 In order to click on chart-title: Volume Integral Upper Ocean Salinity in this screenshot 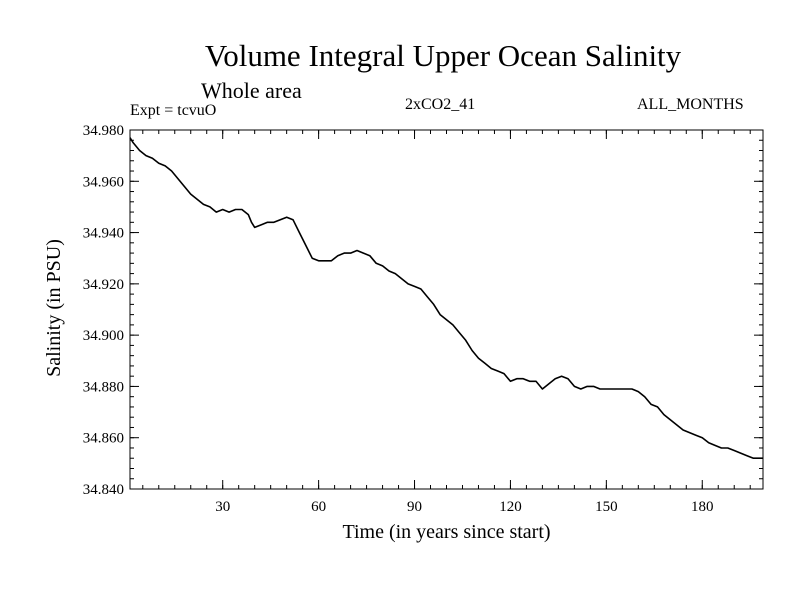, I will do `click(443, 55)`.